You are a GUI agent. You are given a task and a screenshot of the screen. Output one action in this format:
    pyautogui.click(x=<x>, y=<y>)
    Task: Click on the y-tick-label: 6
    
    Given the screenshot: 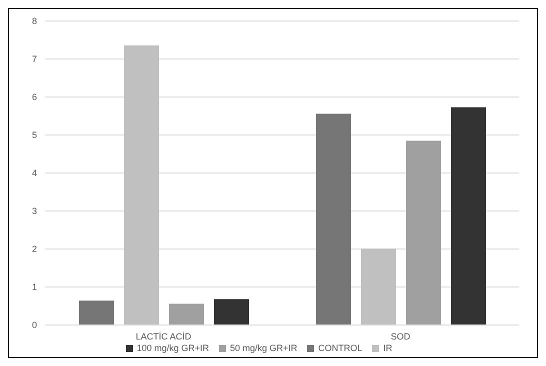 What is the action you would take?
    pyautogui.click(x=34, y=97)
    